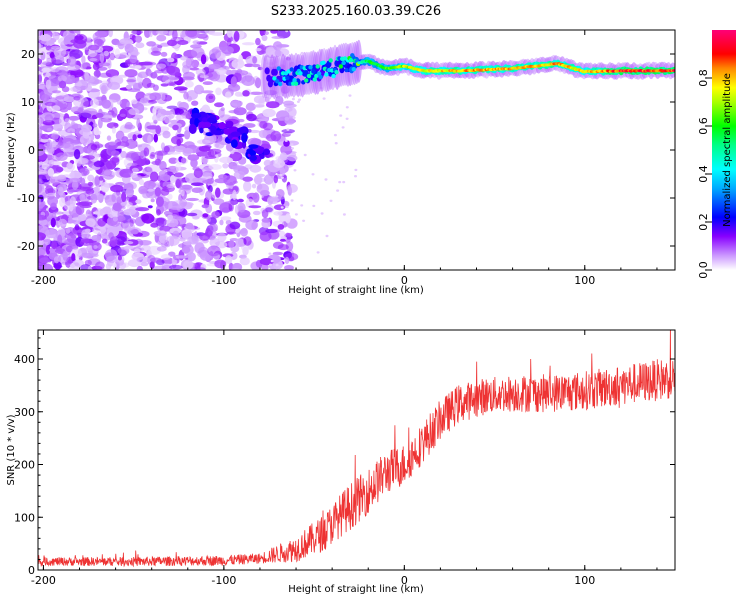  Describe the element at coordinates (404, 580) in the screenshot. I see `x-tick-label: 0` at that location.